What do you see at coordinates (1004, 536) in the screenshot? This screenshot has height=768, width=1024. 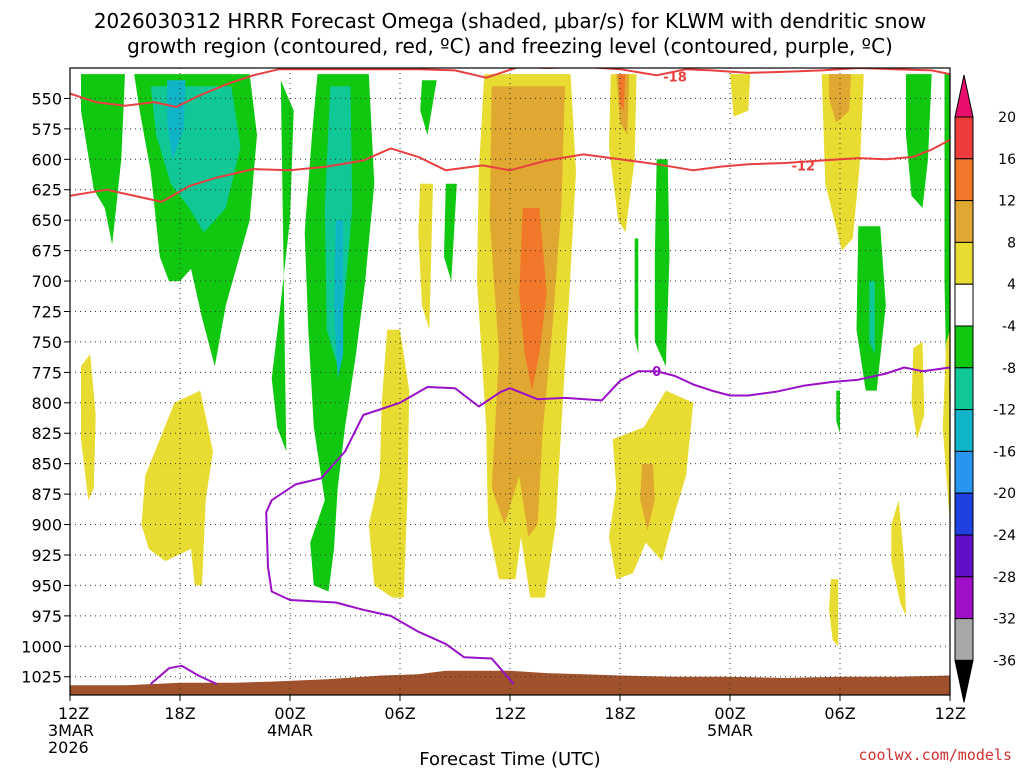 I see `colorbar-label-10: -24` at bounding box center [1004, 536].